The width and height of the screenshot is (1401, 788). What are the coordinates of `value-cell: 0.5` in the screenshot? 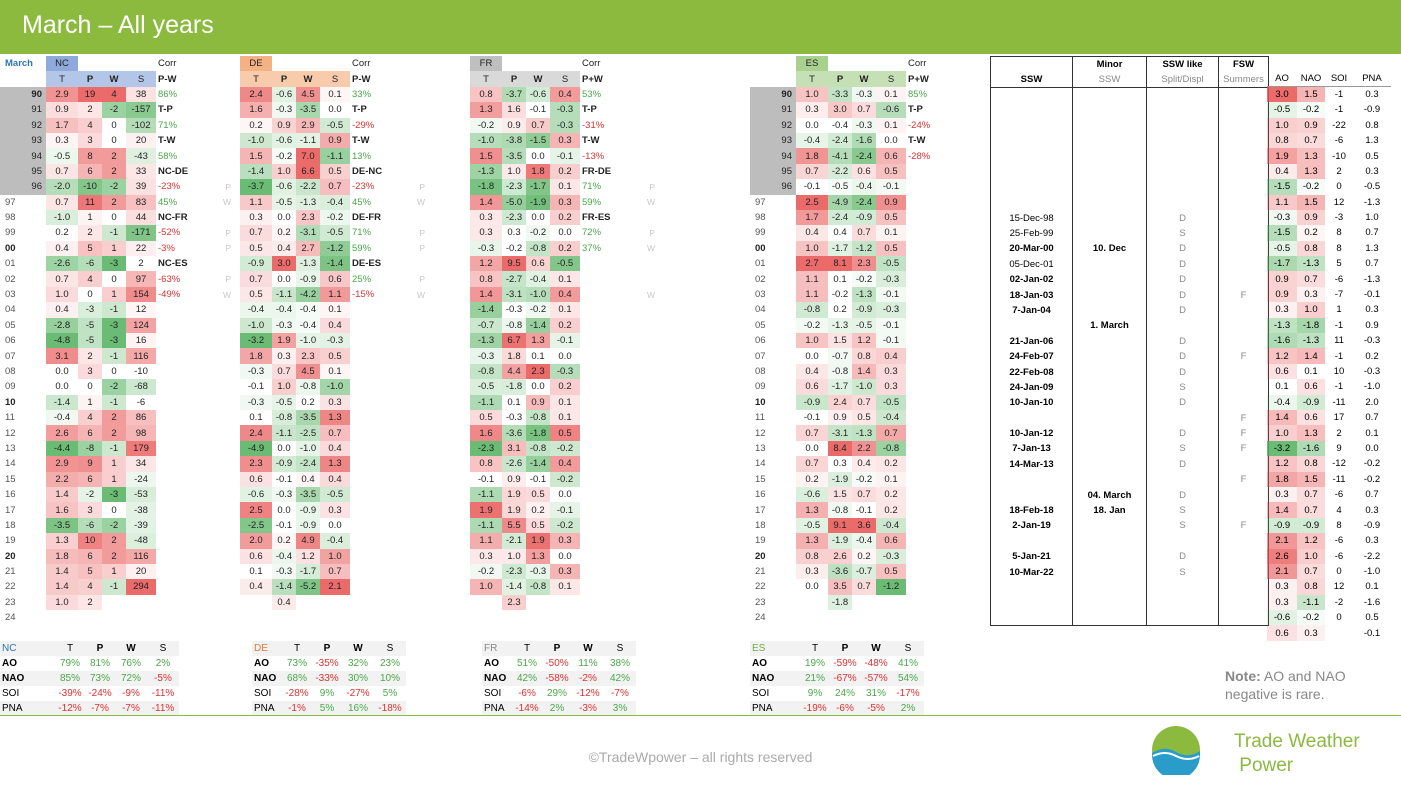 It's located at (565, 433).